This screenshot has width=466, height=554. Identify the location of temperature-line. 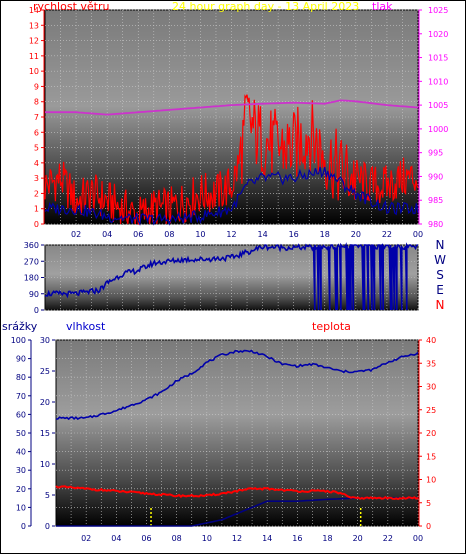
(237, 493).